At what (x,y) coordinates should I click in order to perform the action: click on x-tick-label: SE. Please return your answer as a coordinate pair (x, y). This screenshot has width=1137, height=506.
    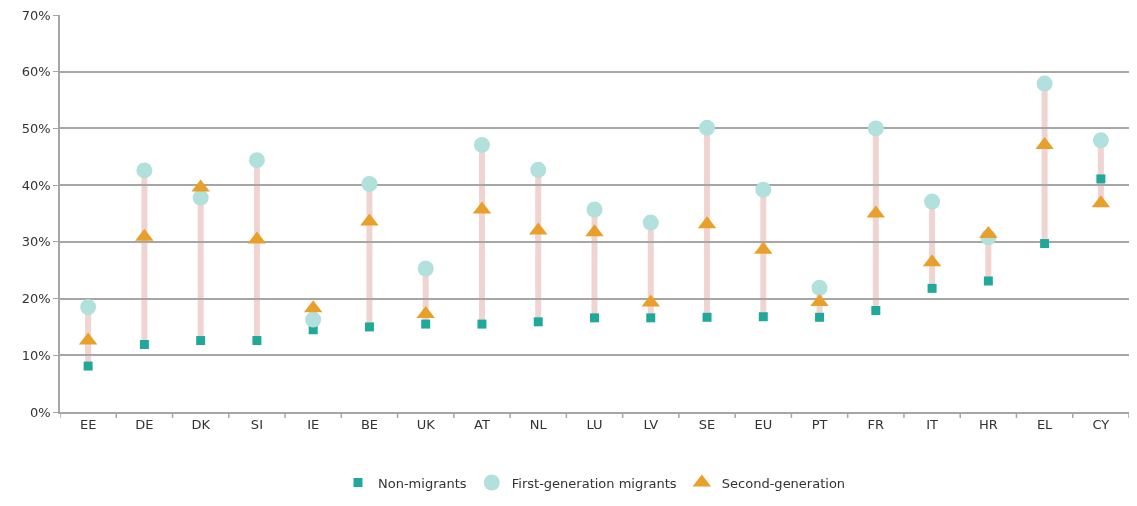
    Looking at the image, I should click on (707, 425).